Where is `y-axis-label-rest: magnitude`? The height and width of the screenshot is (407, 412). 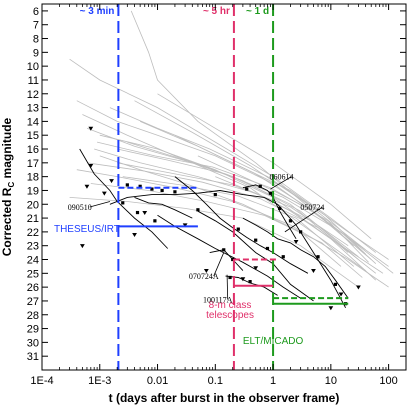 y-axis-label-rest: magnitude is located at coordinates (7, 149).